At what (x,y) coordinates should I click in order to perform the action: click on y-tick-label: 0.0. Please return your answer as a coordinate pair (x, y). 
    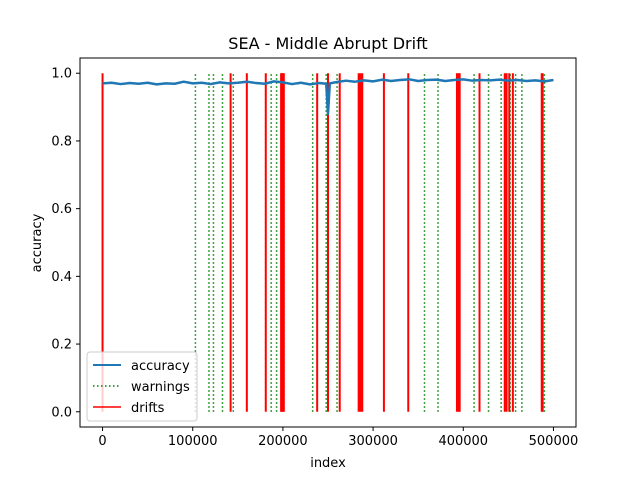
    Looking at the image, I should click on (61, 412).